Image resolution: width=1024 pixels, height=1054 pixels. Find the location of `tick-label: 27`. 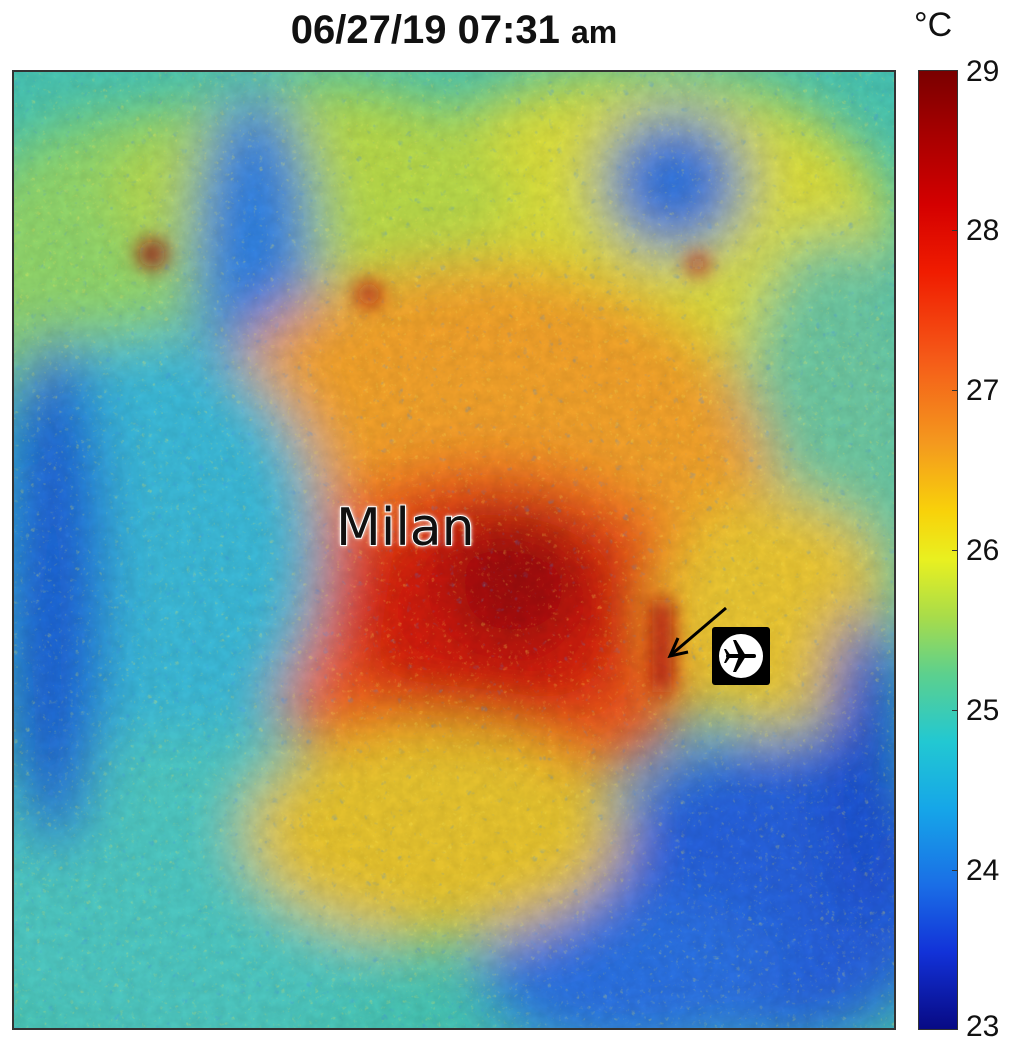

tick-label: 27 is located at coordinates (983, 390).